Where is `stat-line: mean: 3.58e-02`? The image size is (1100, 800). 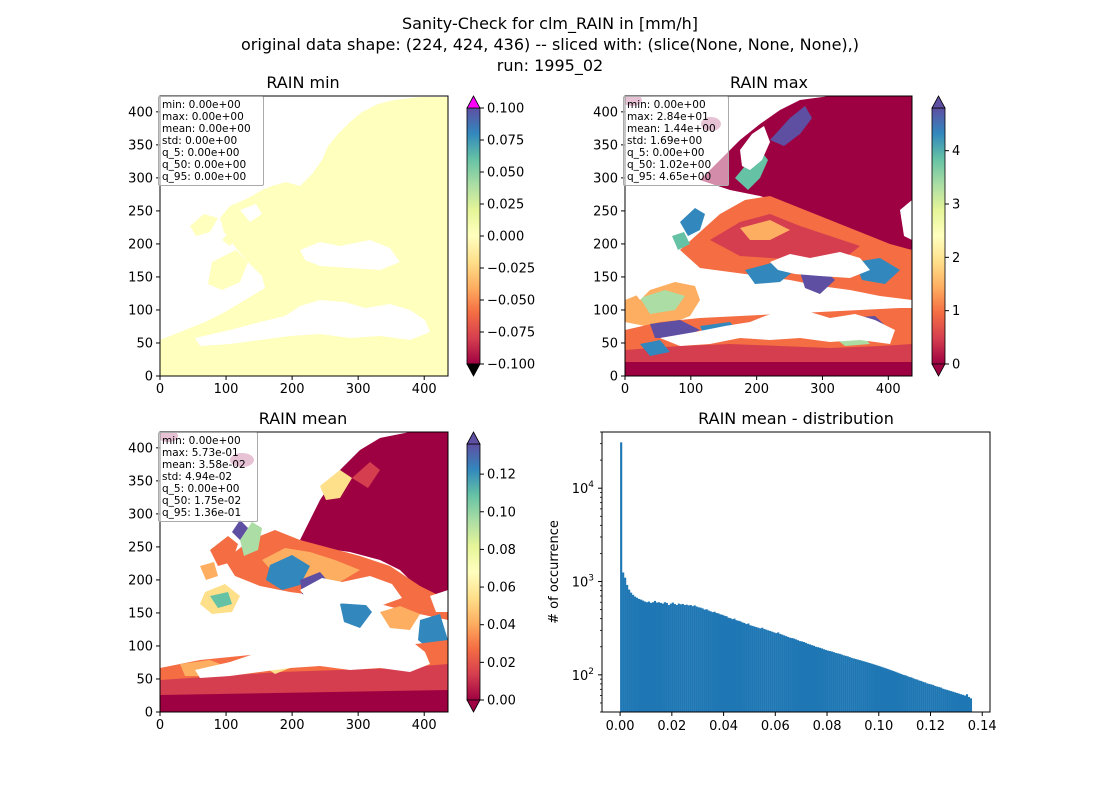
stat-line: mean: 3.58e-02 is located at coordinates (204, 465).